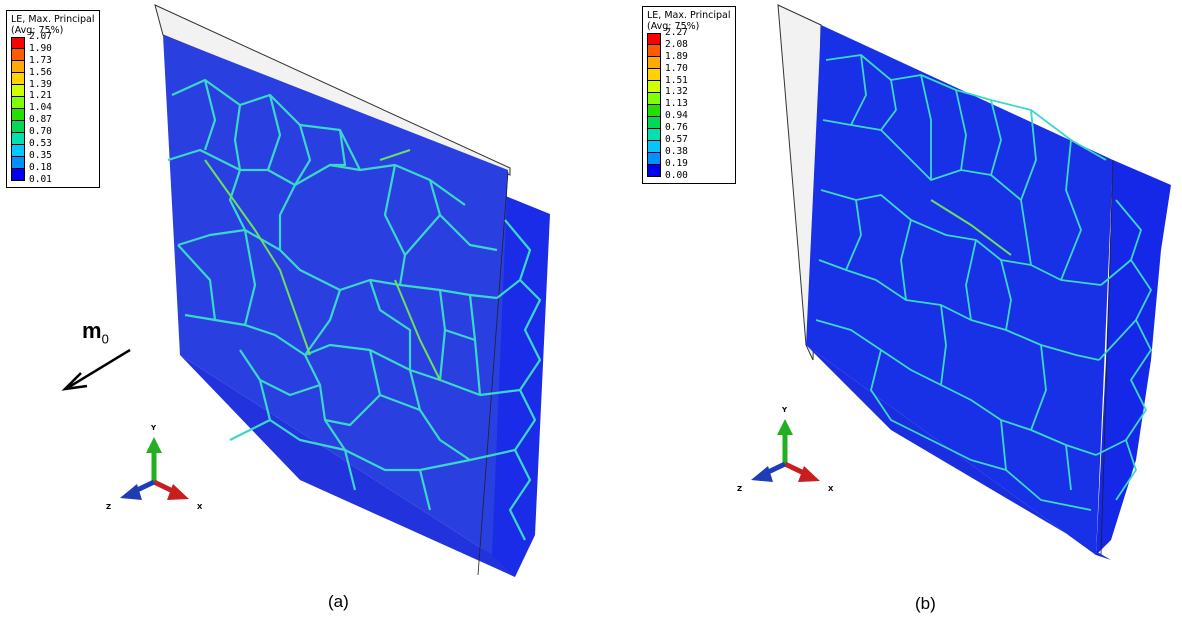 The width and height of the screenshot is (1182, 619). I want to click on legend-value: 1.39, so click(40, 84).